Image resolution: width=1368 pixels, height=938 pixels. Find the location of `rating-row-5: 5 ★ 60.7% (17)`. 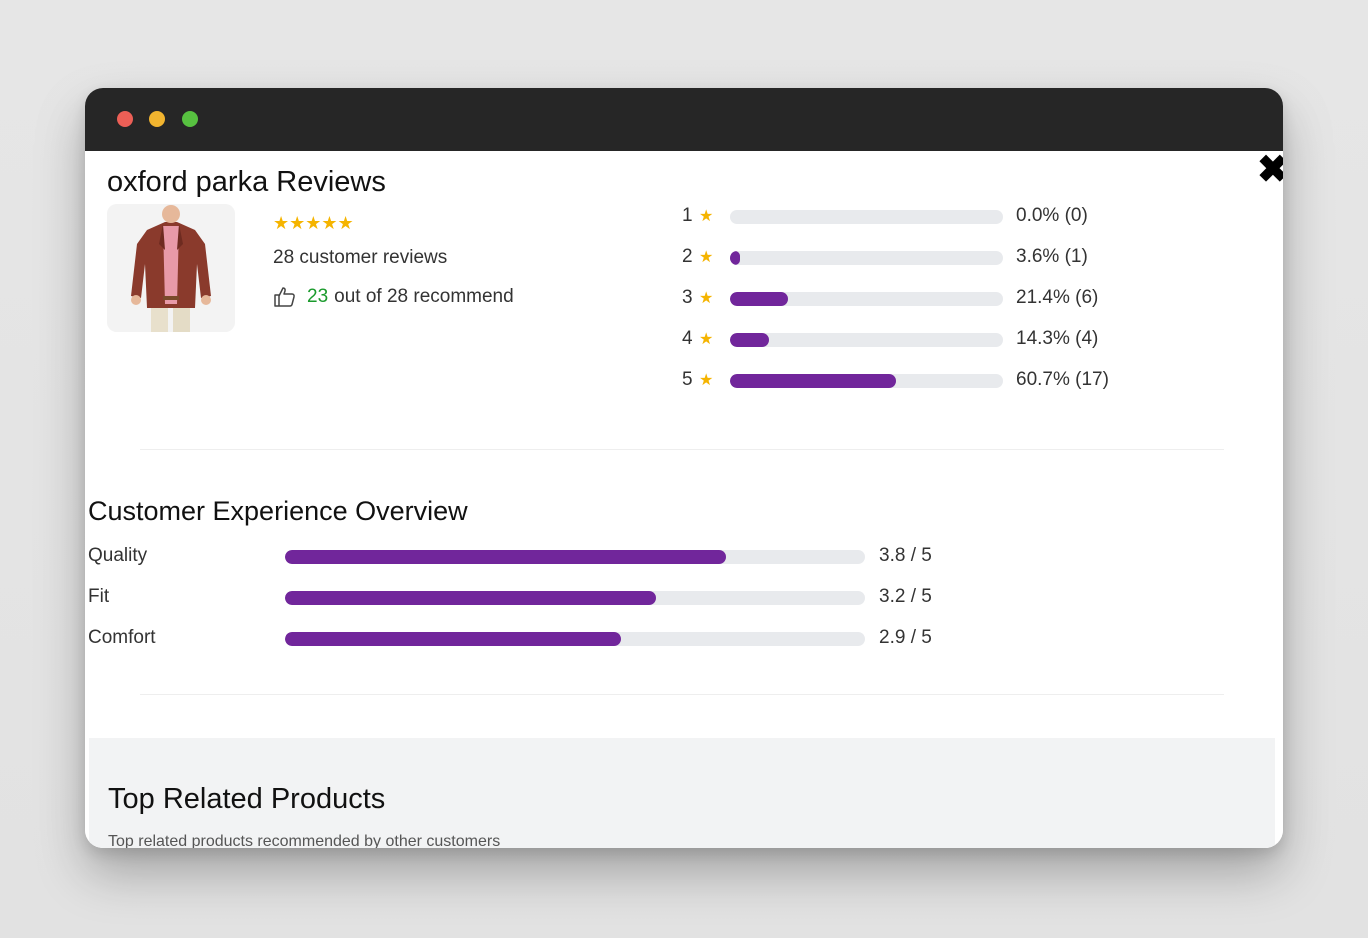

rating-row-5: 5 ★ 60.7% (17) is located at coordinates (907, 381).